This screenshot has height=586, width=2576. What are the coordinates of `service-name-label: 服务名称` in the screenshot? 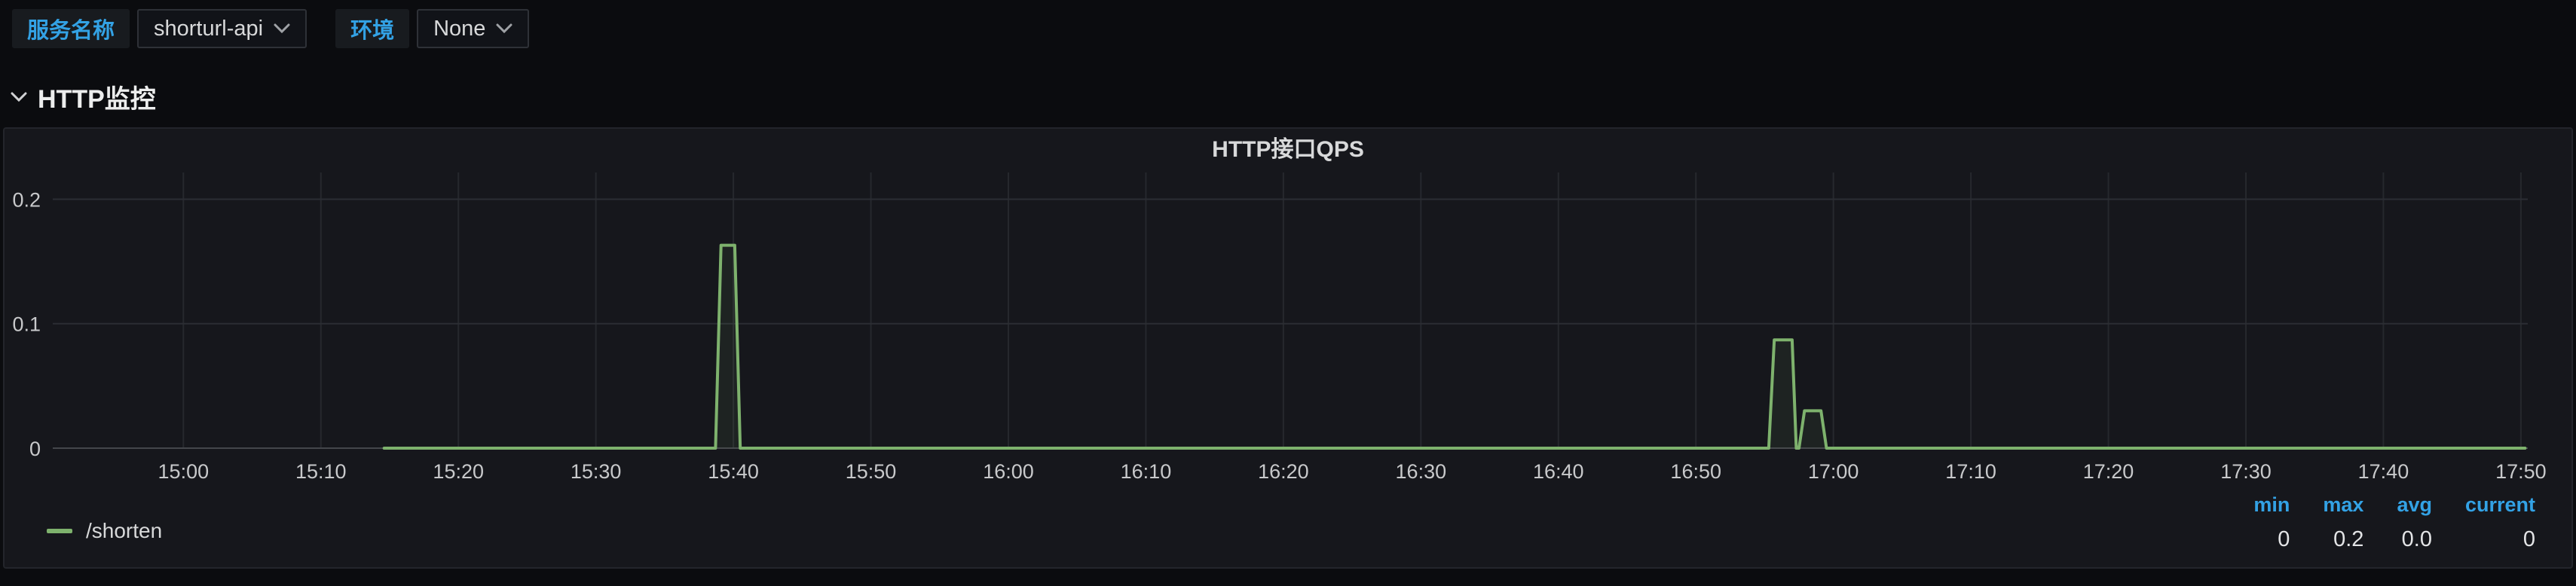 It's located at (71, 28).